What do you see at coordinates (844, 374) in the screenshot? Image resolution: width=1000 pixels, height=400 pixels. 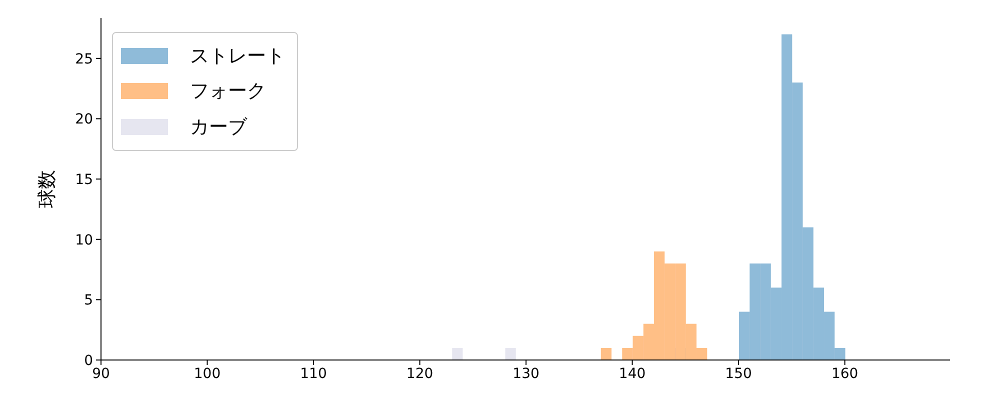 I see `x-tick-label: 160` at bounding box center [844, 374].